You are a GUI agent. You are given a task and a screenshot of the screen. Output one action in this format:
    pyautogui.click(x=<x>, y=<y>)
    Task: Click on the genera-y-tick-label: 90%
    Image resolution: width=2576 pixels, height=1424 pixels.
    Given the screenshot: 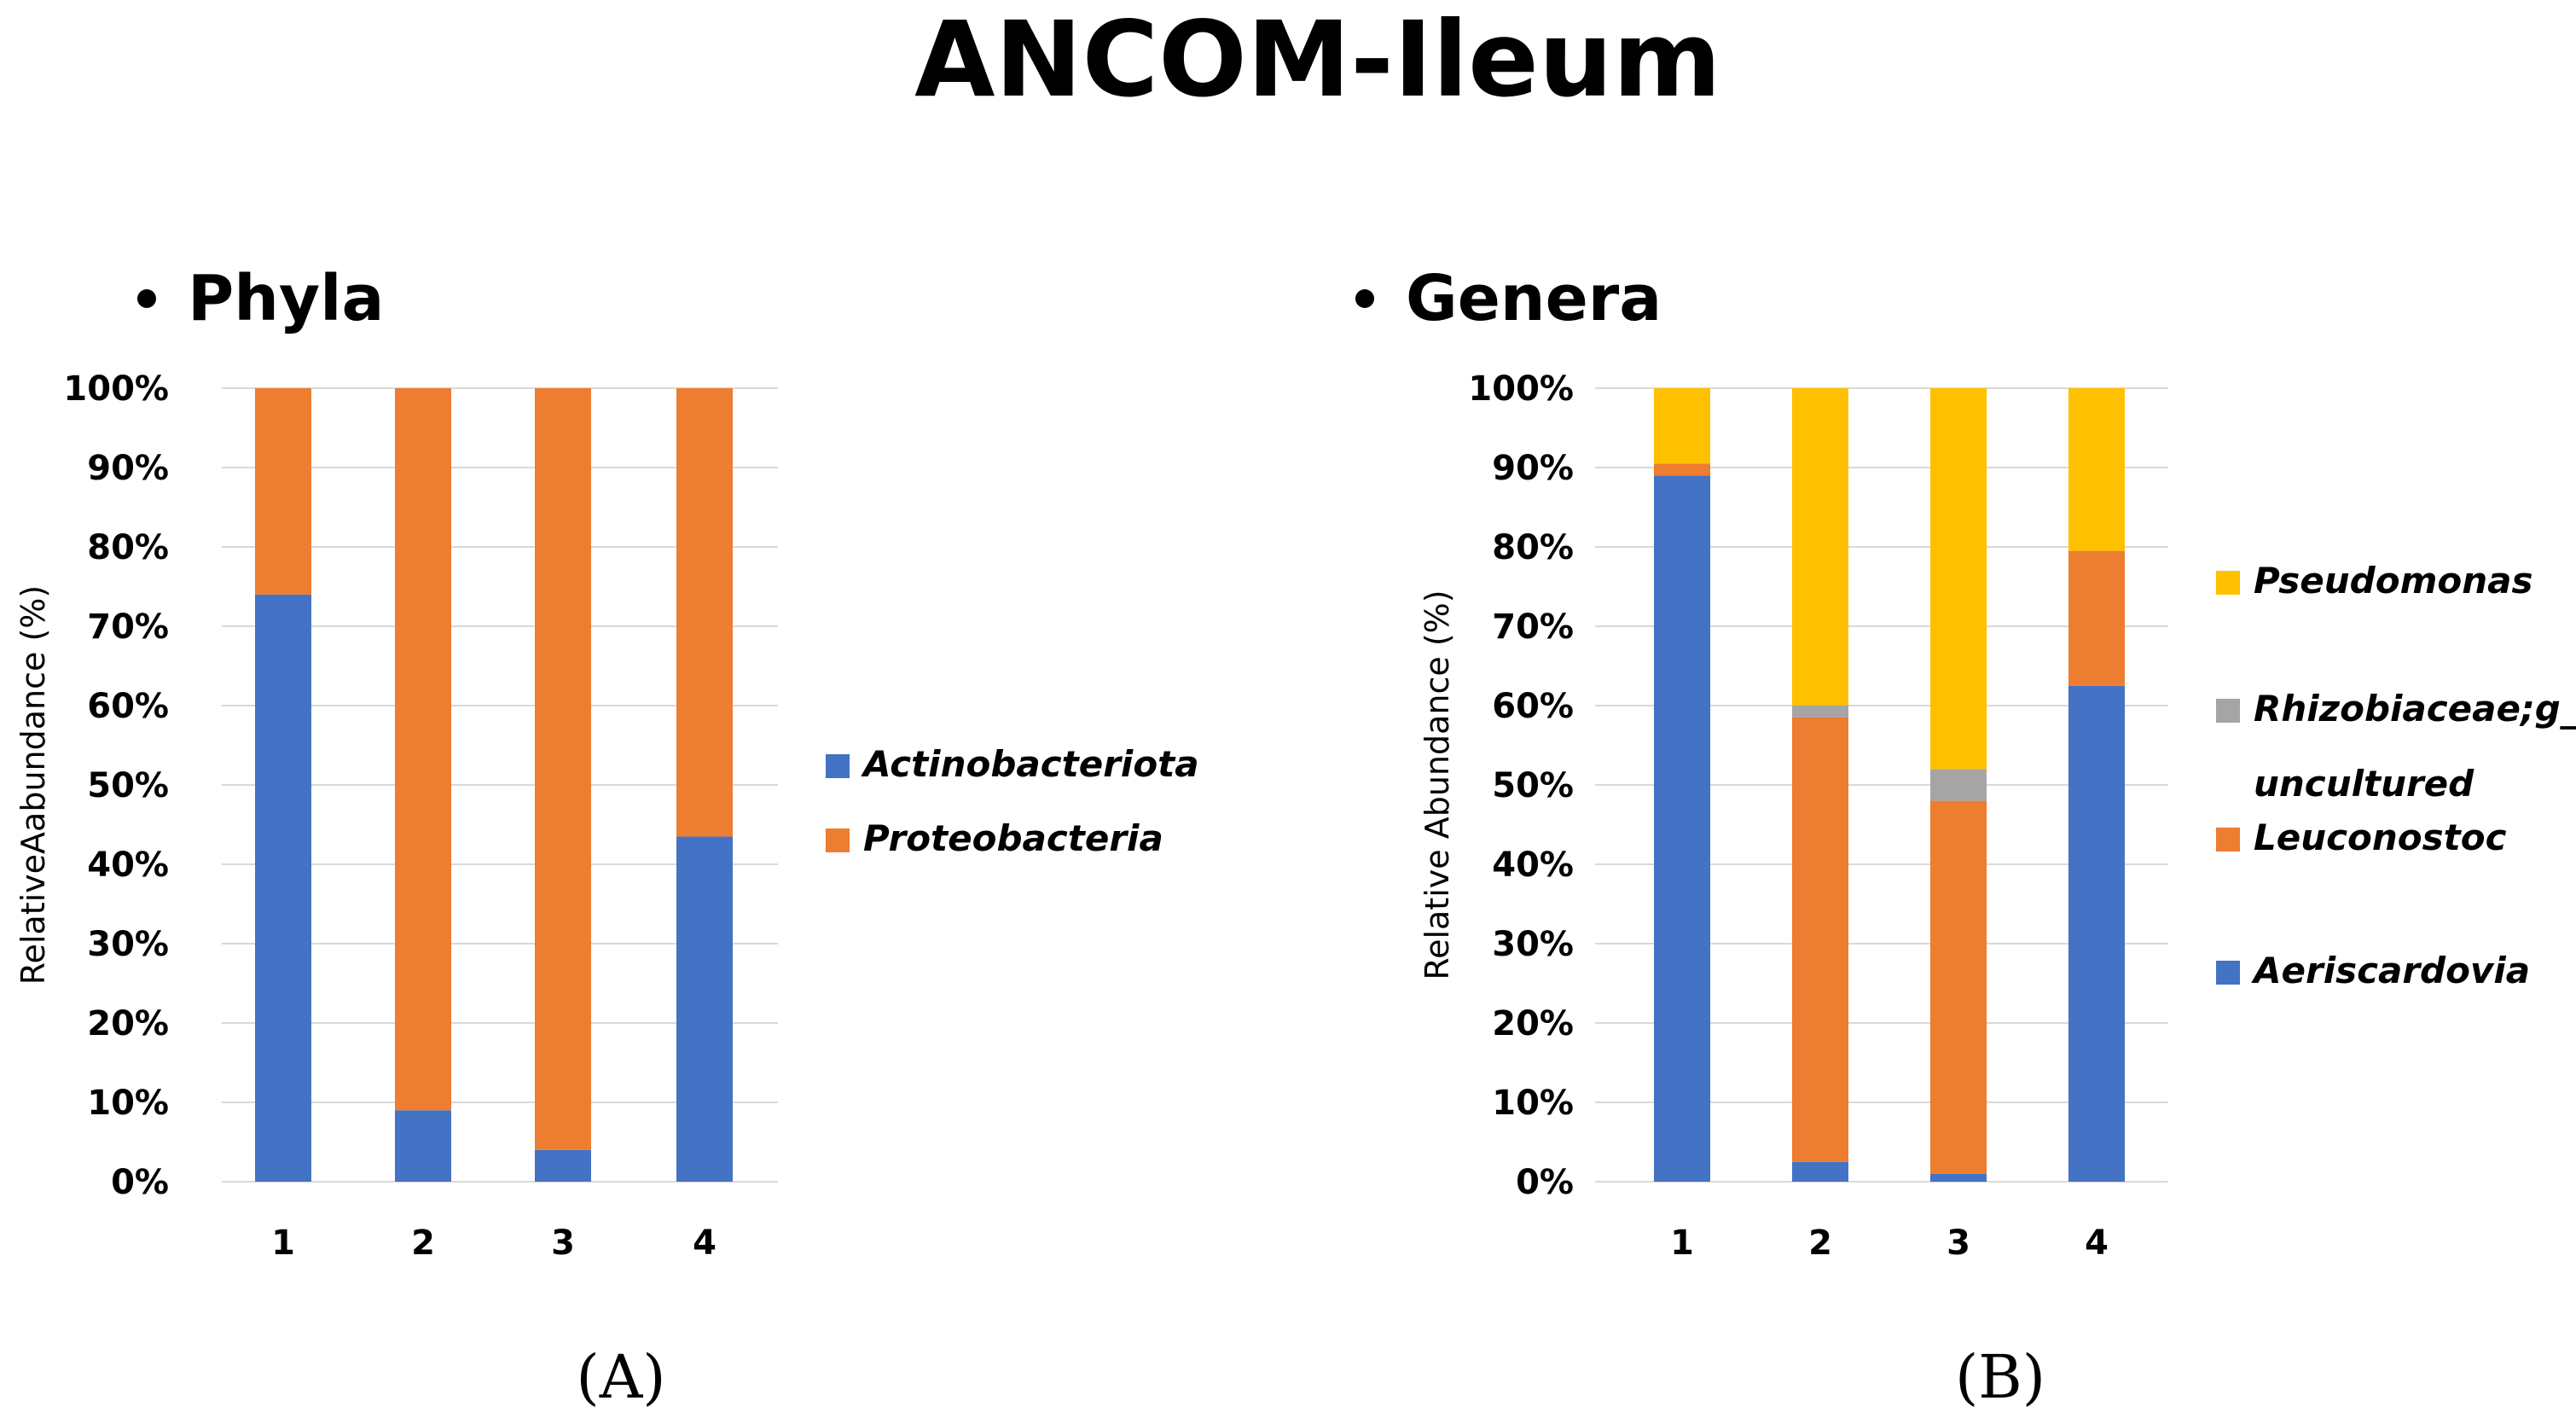 What is the action you would take?
    pyautogui.click(x=1533, y=468)
    